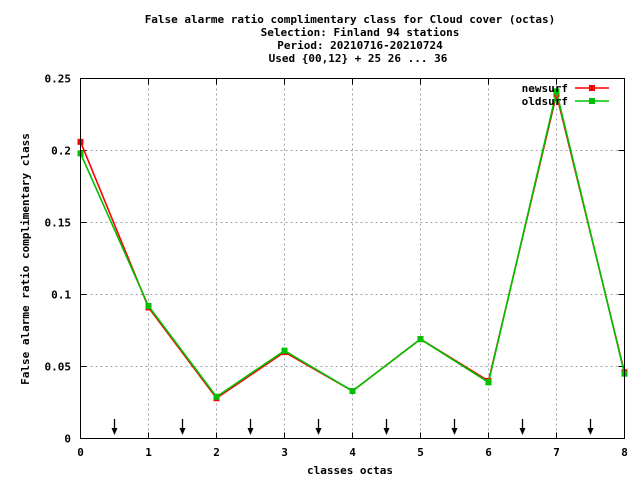 Image resolution: width=640 pixels, height=480 pixels. What do you see at coordinates (61, 295) in the screenshot?
I see `y-tick-label: 0.1` at bounding box center [61, 295].